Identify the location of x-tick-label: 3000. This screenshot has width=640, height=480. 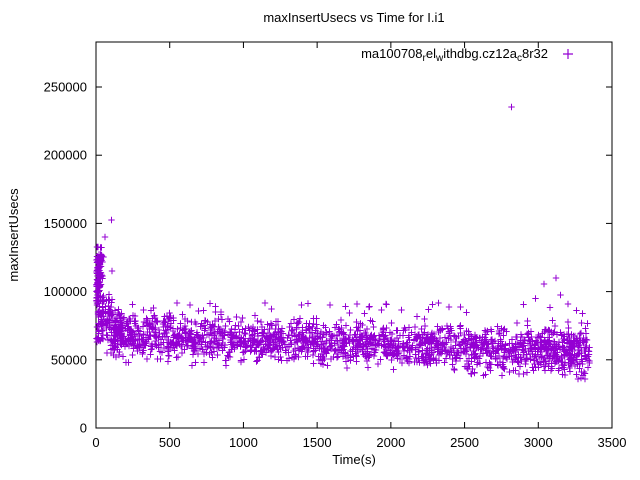
(538, 442).